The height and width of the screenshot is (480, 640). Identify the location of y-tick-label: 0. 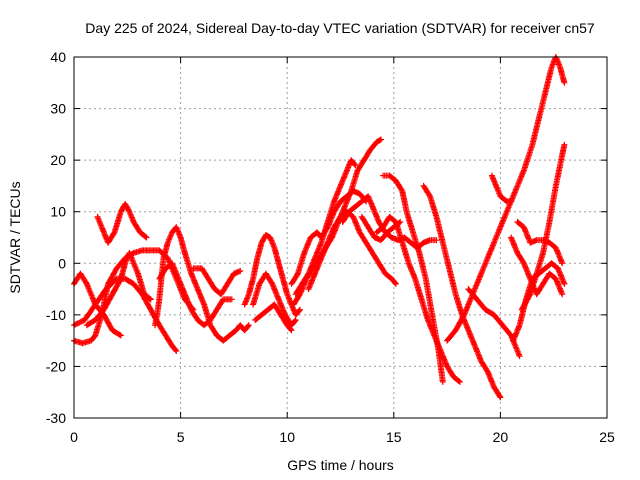
(62, 263).